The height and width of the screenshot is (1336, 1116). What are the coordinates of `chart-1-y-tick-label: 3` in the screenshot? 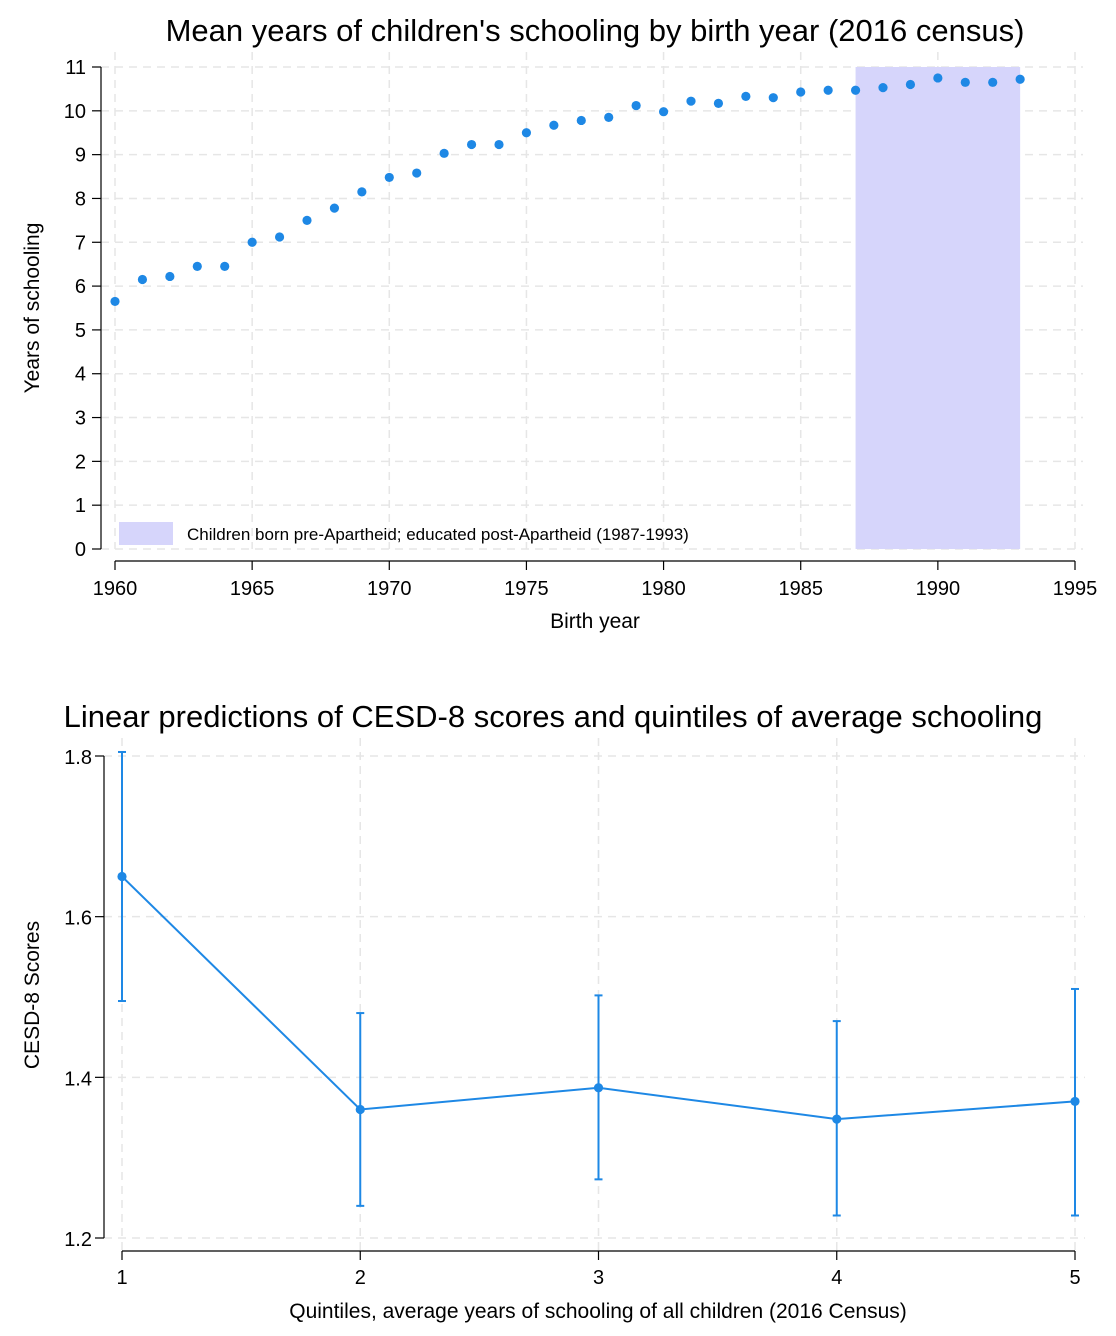 It's located at (80, 419).